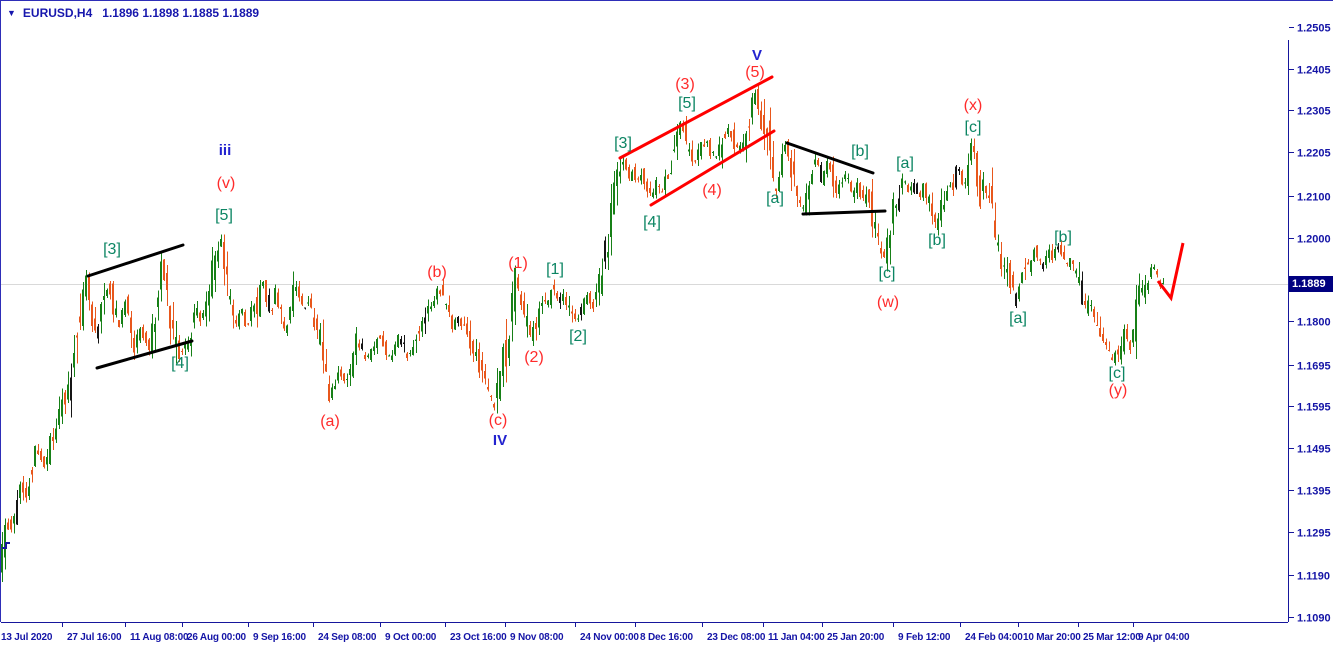 This screenshot has height=648, width=1333. What do you see at coordinates (500, 440) in the screenshot?
I see `wave-label-blue: IV` at bounding box center [500, 440].